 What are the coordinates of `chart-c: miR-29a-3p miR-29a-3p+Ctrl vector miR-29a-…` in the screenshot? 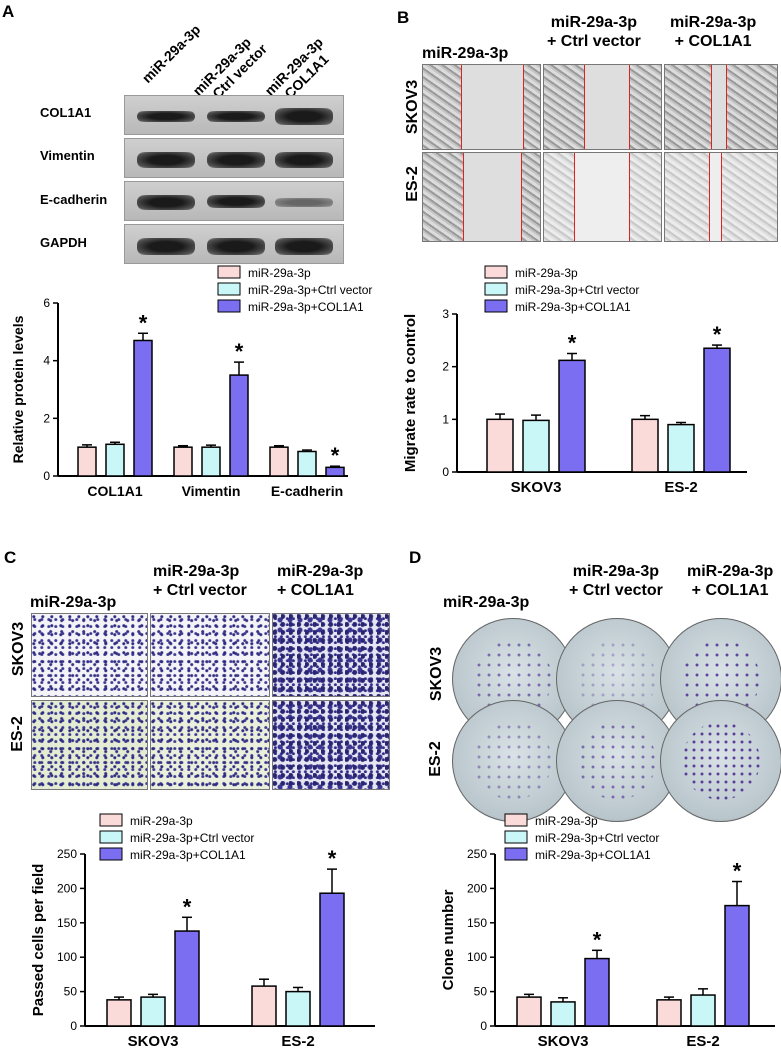 It's located at (202, 931).